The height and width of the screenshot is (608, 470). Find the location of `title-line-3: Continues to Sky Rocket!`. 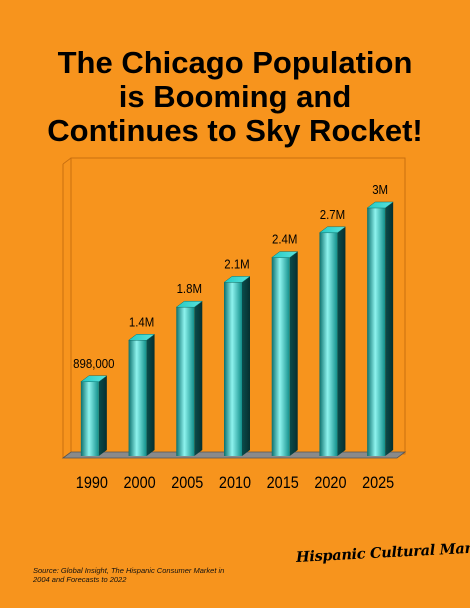

title-line-3: Continues to Sky Rocket! is located at coordinates (235, 130).